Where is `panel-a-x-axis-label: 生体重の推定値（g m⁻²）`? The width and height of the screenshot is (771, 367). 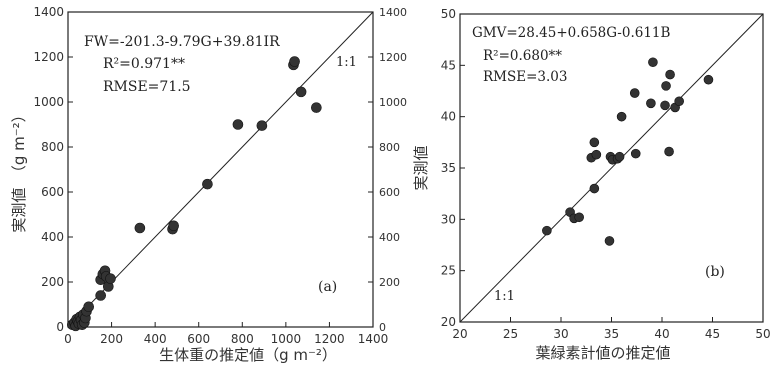
panel-a-x-axis-label: 生体重の推定値（g m⁻²） is located at coordinates (248, 355).